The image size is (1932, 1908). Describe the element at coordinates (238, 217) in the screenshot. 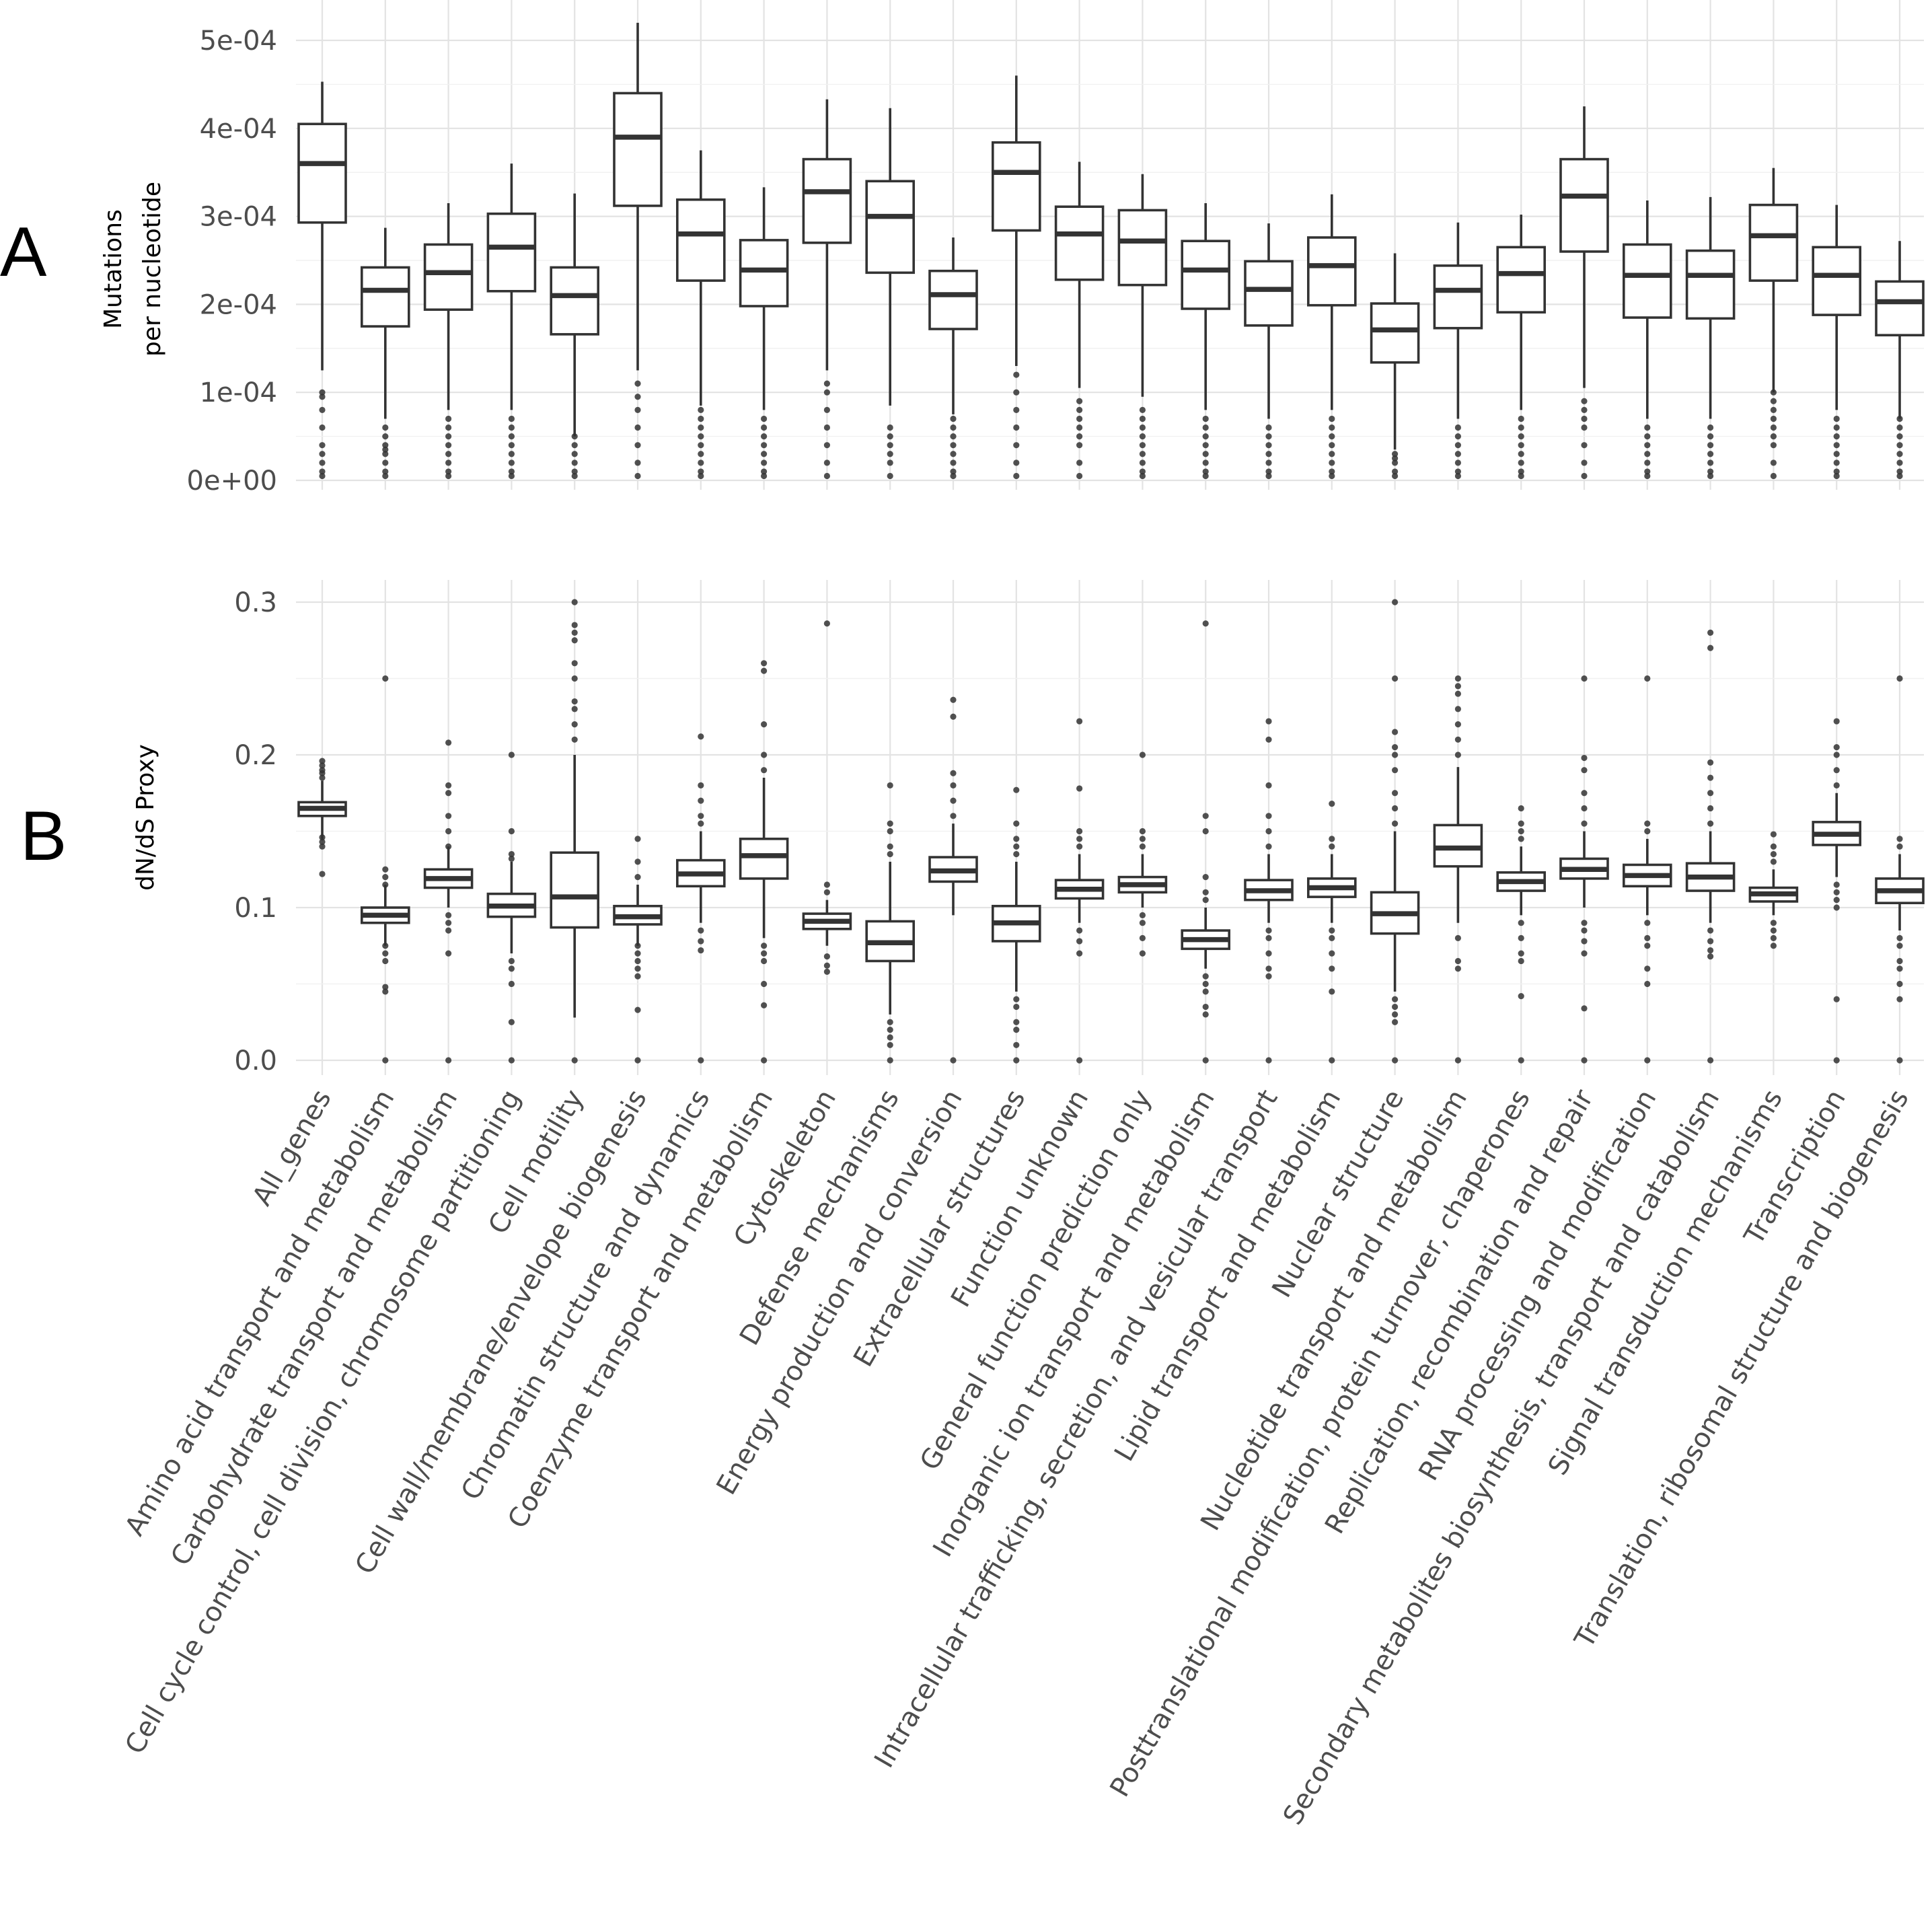

I see `y-tick-label-3: 3e-04` at that location.